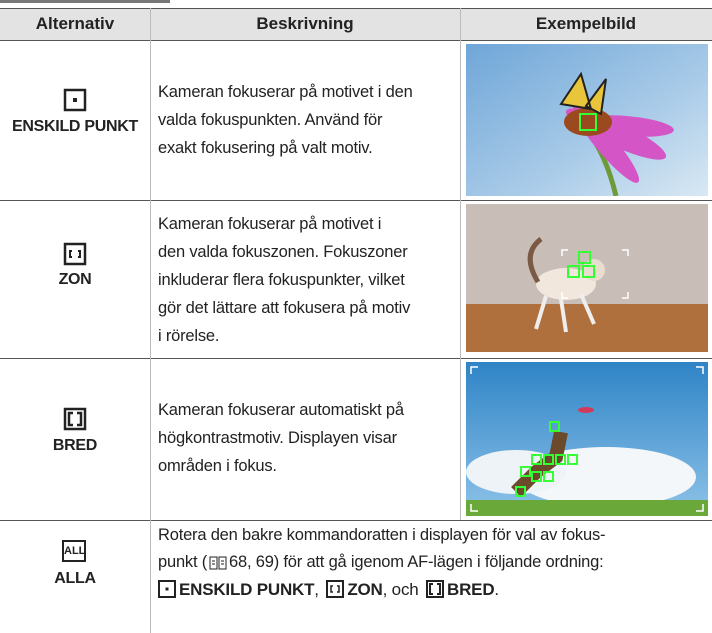  What do you see at coordinates (75, 445) in the screenshot?
I see `option-label: BRED` at bounding box center [75, 445].